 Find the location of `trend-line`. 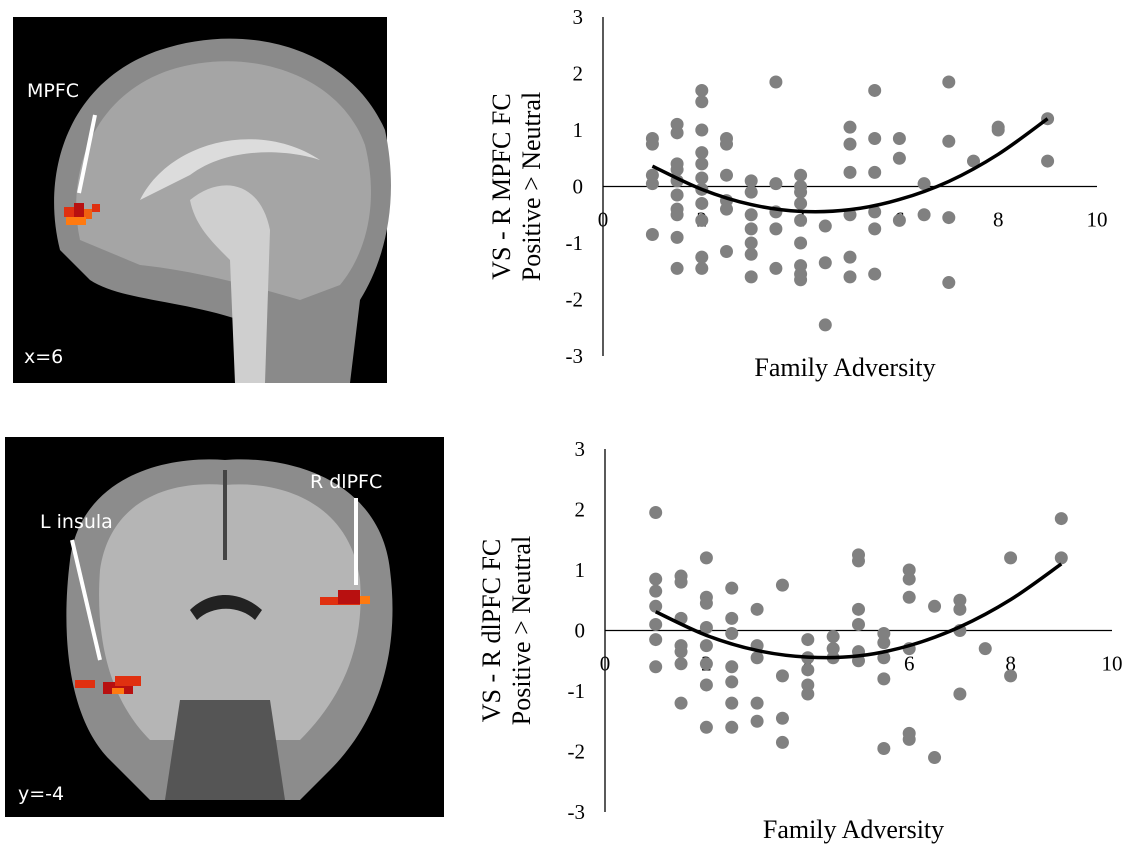

trend-line is located at coordinates (858, 611).